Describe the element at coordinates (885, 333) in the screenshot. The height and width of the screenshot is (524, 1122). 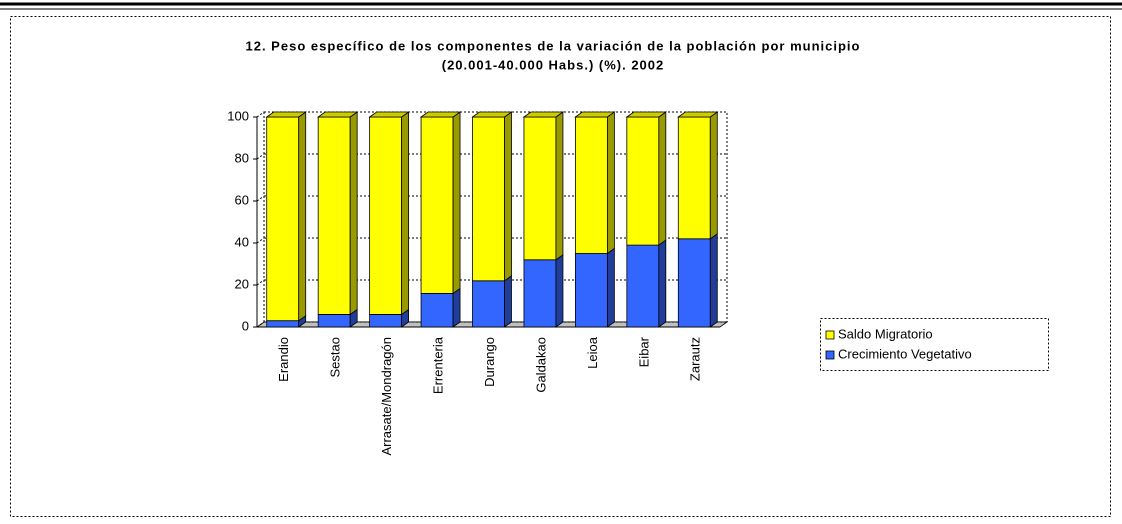
I see `legend-label: Saldo Migratorio` at that location.